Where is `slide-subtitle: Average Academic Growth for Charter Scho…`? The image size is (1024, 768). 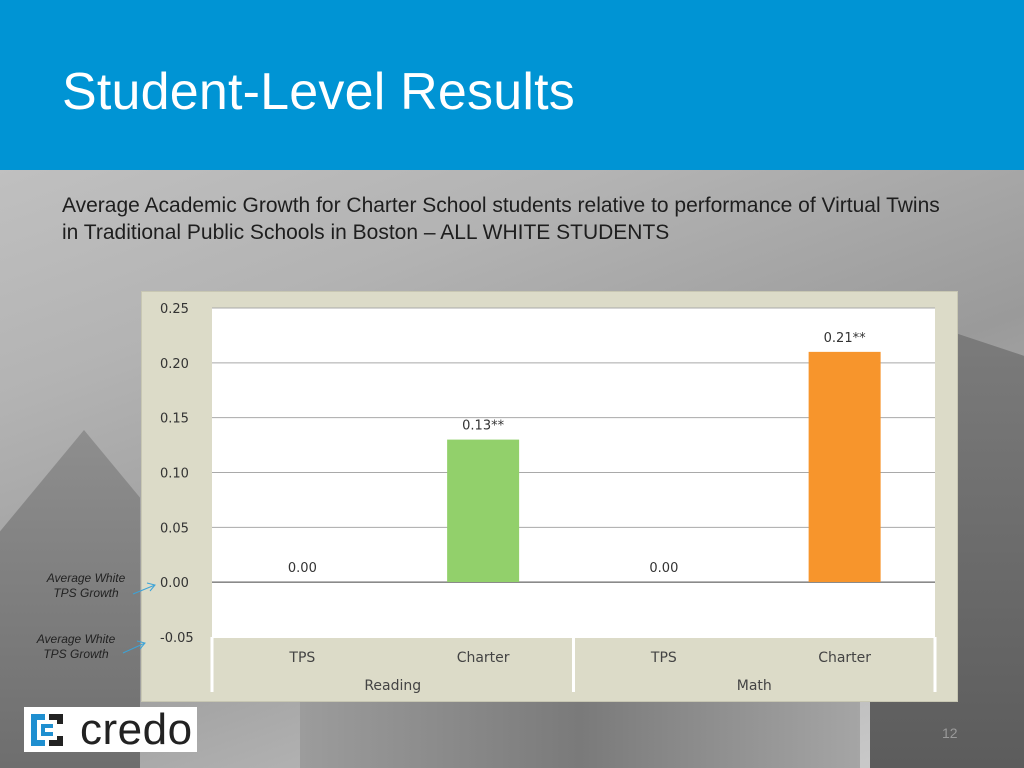
slide-subtitle: Average Academic Growth for Charter Scho… is located at coordinates (501, 219).